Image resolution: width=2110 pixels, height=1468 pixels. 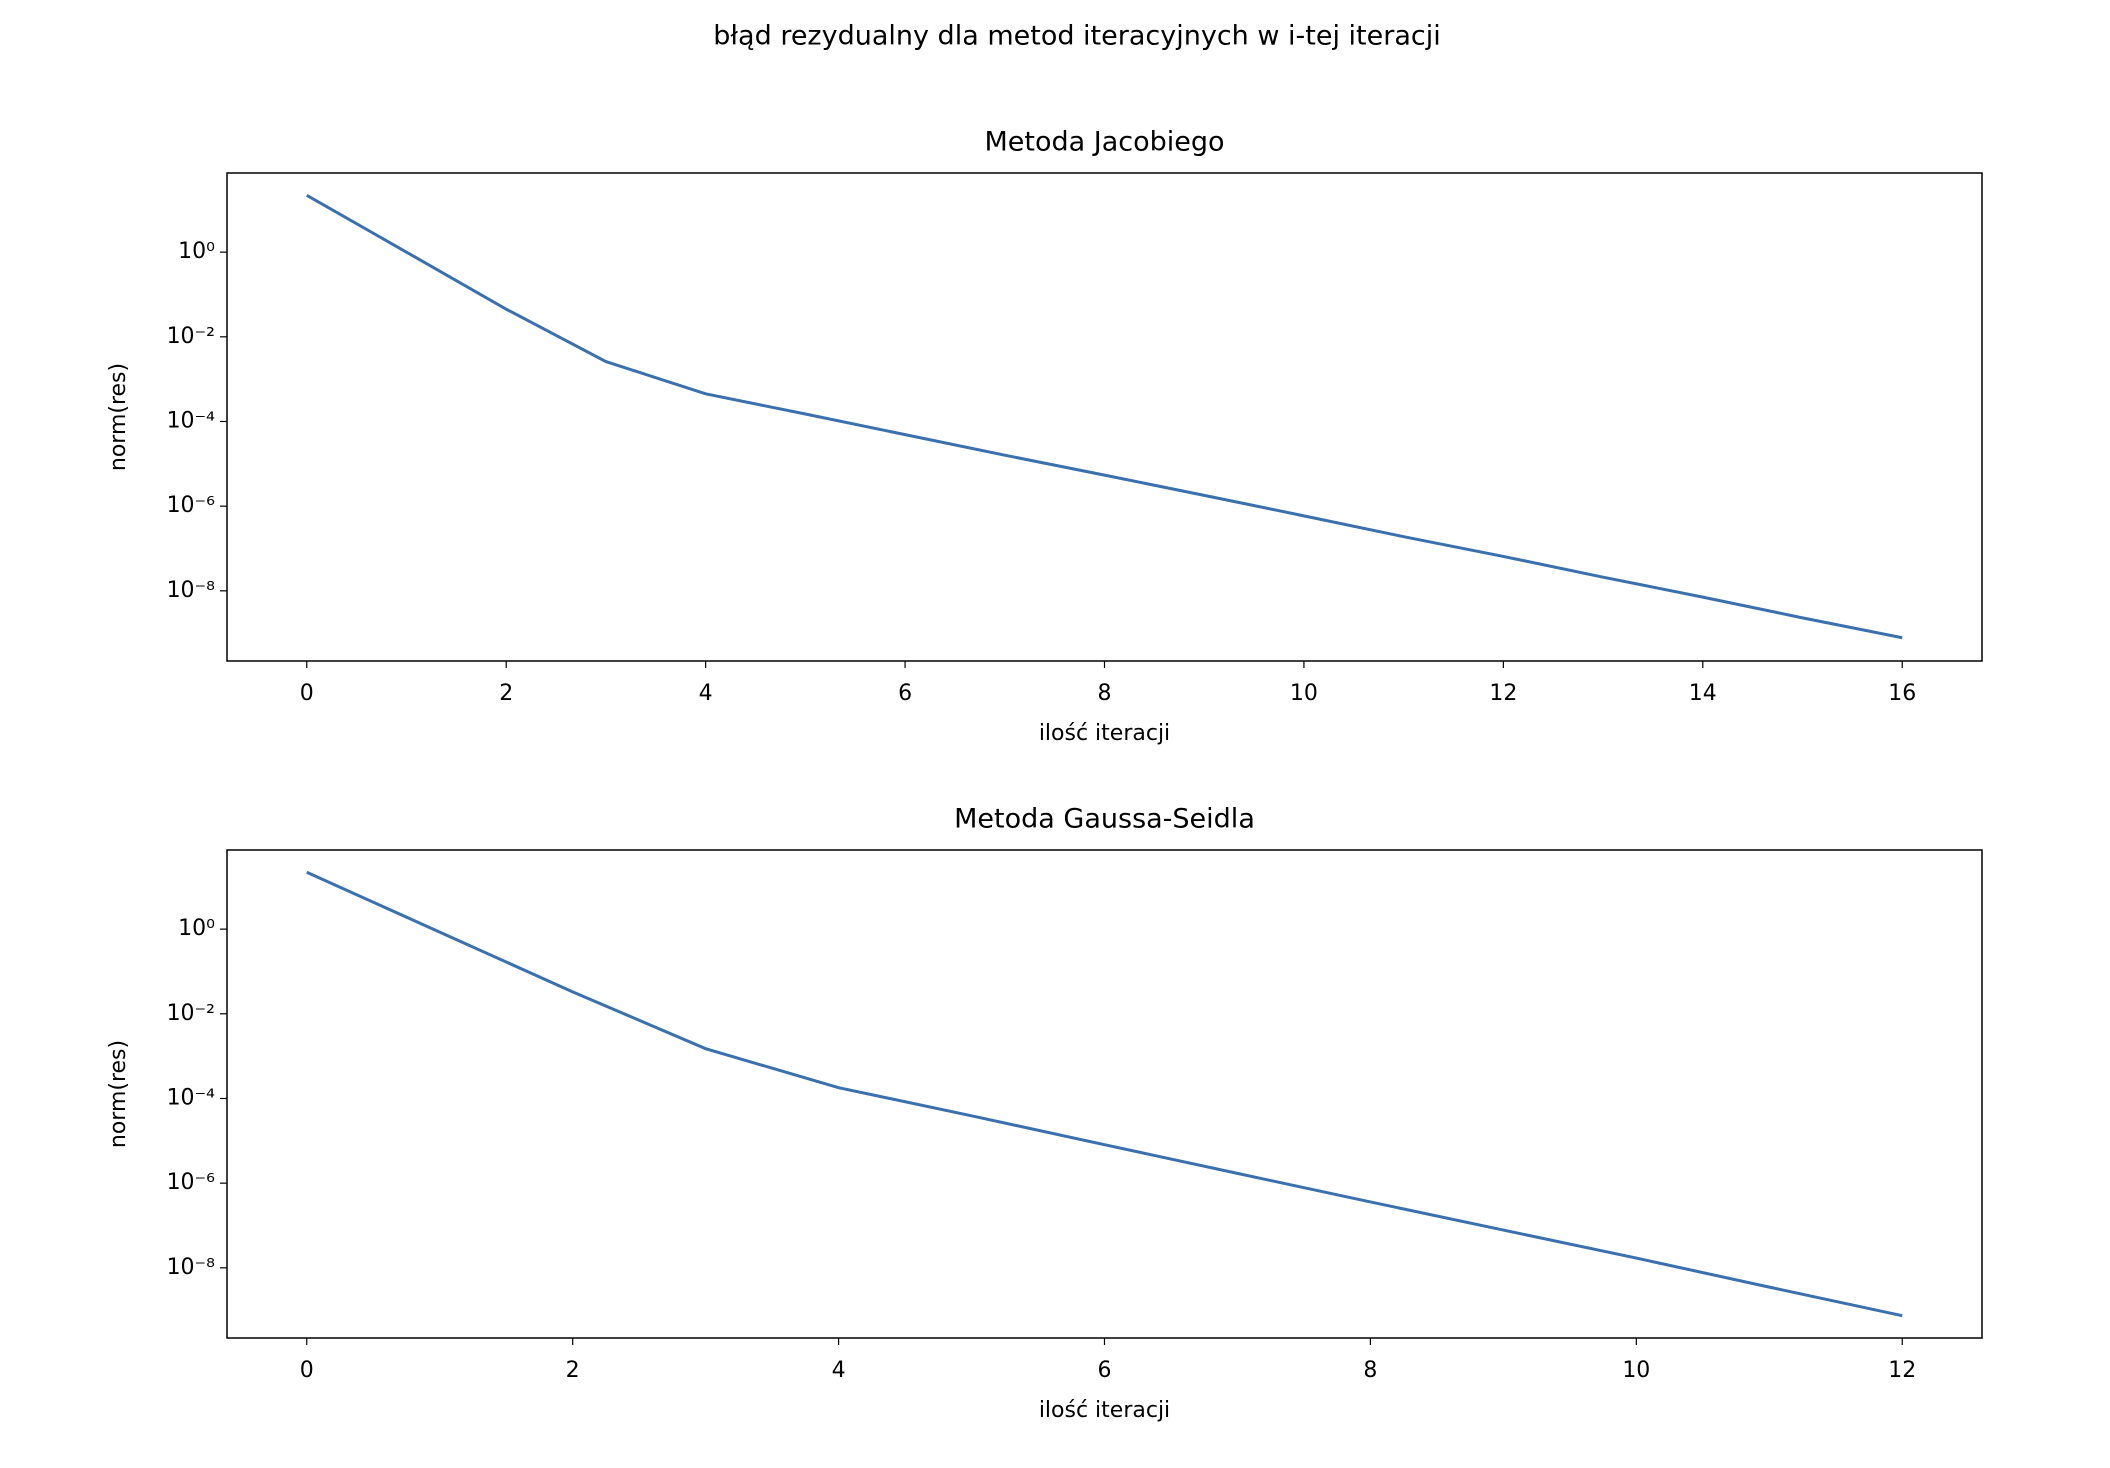 I want to click on x-tick-label: 14, so click(x=1703, y=693).